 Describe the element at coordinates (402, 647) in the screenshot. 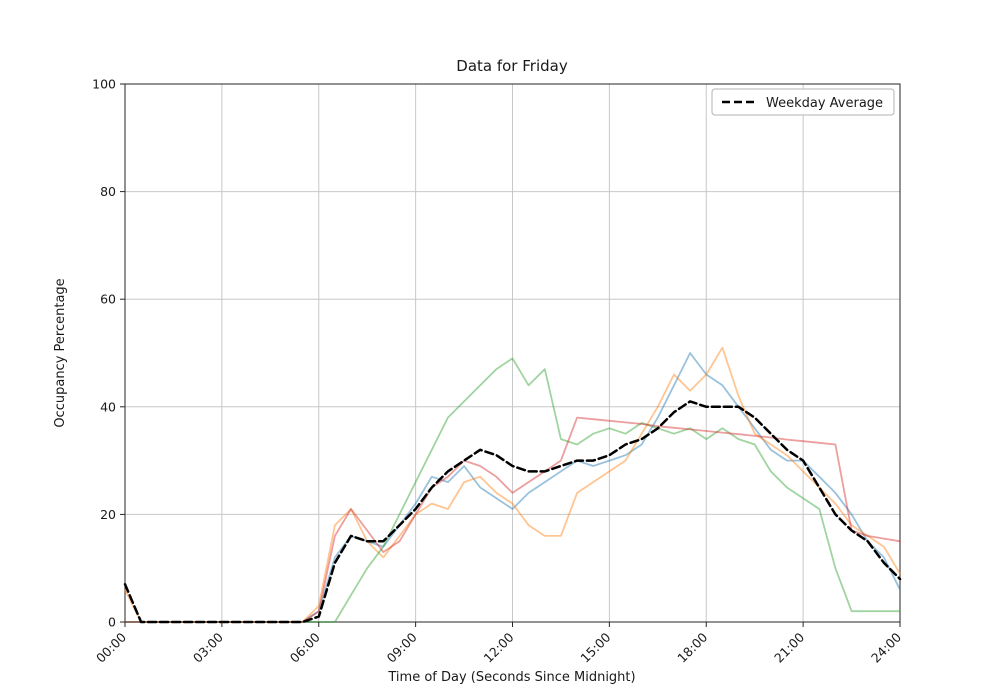

I see `x-tick-label: 09:00` at that location.